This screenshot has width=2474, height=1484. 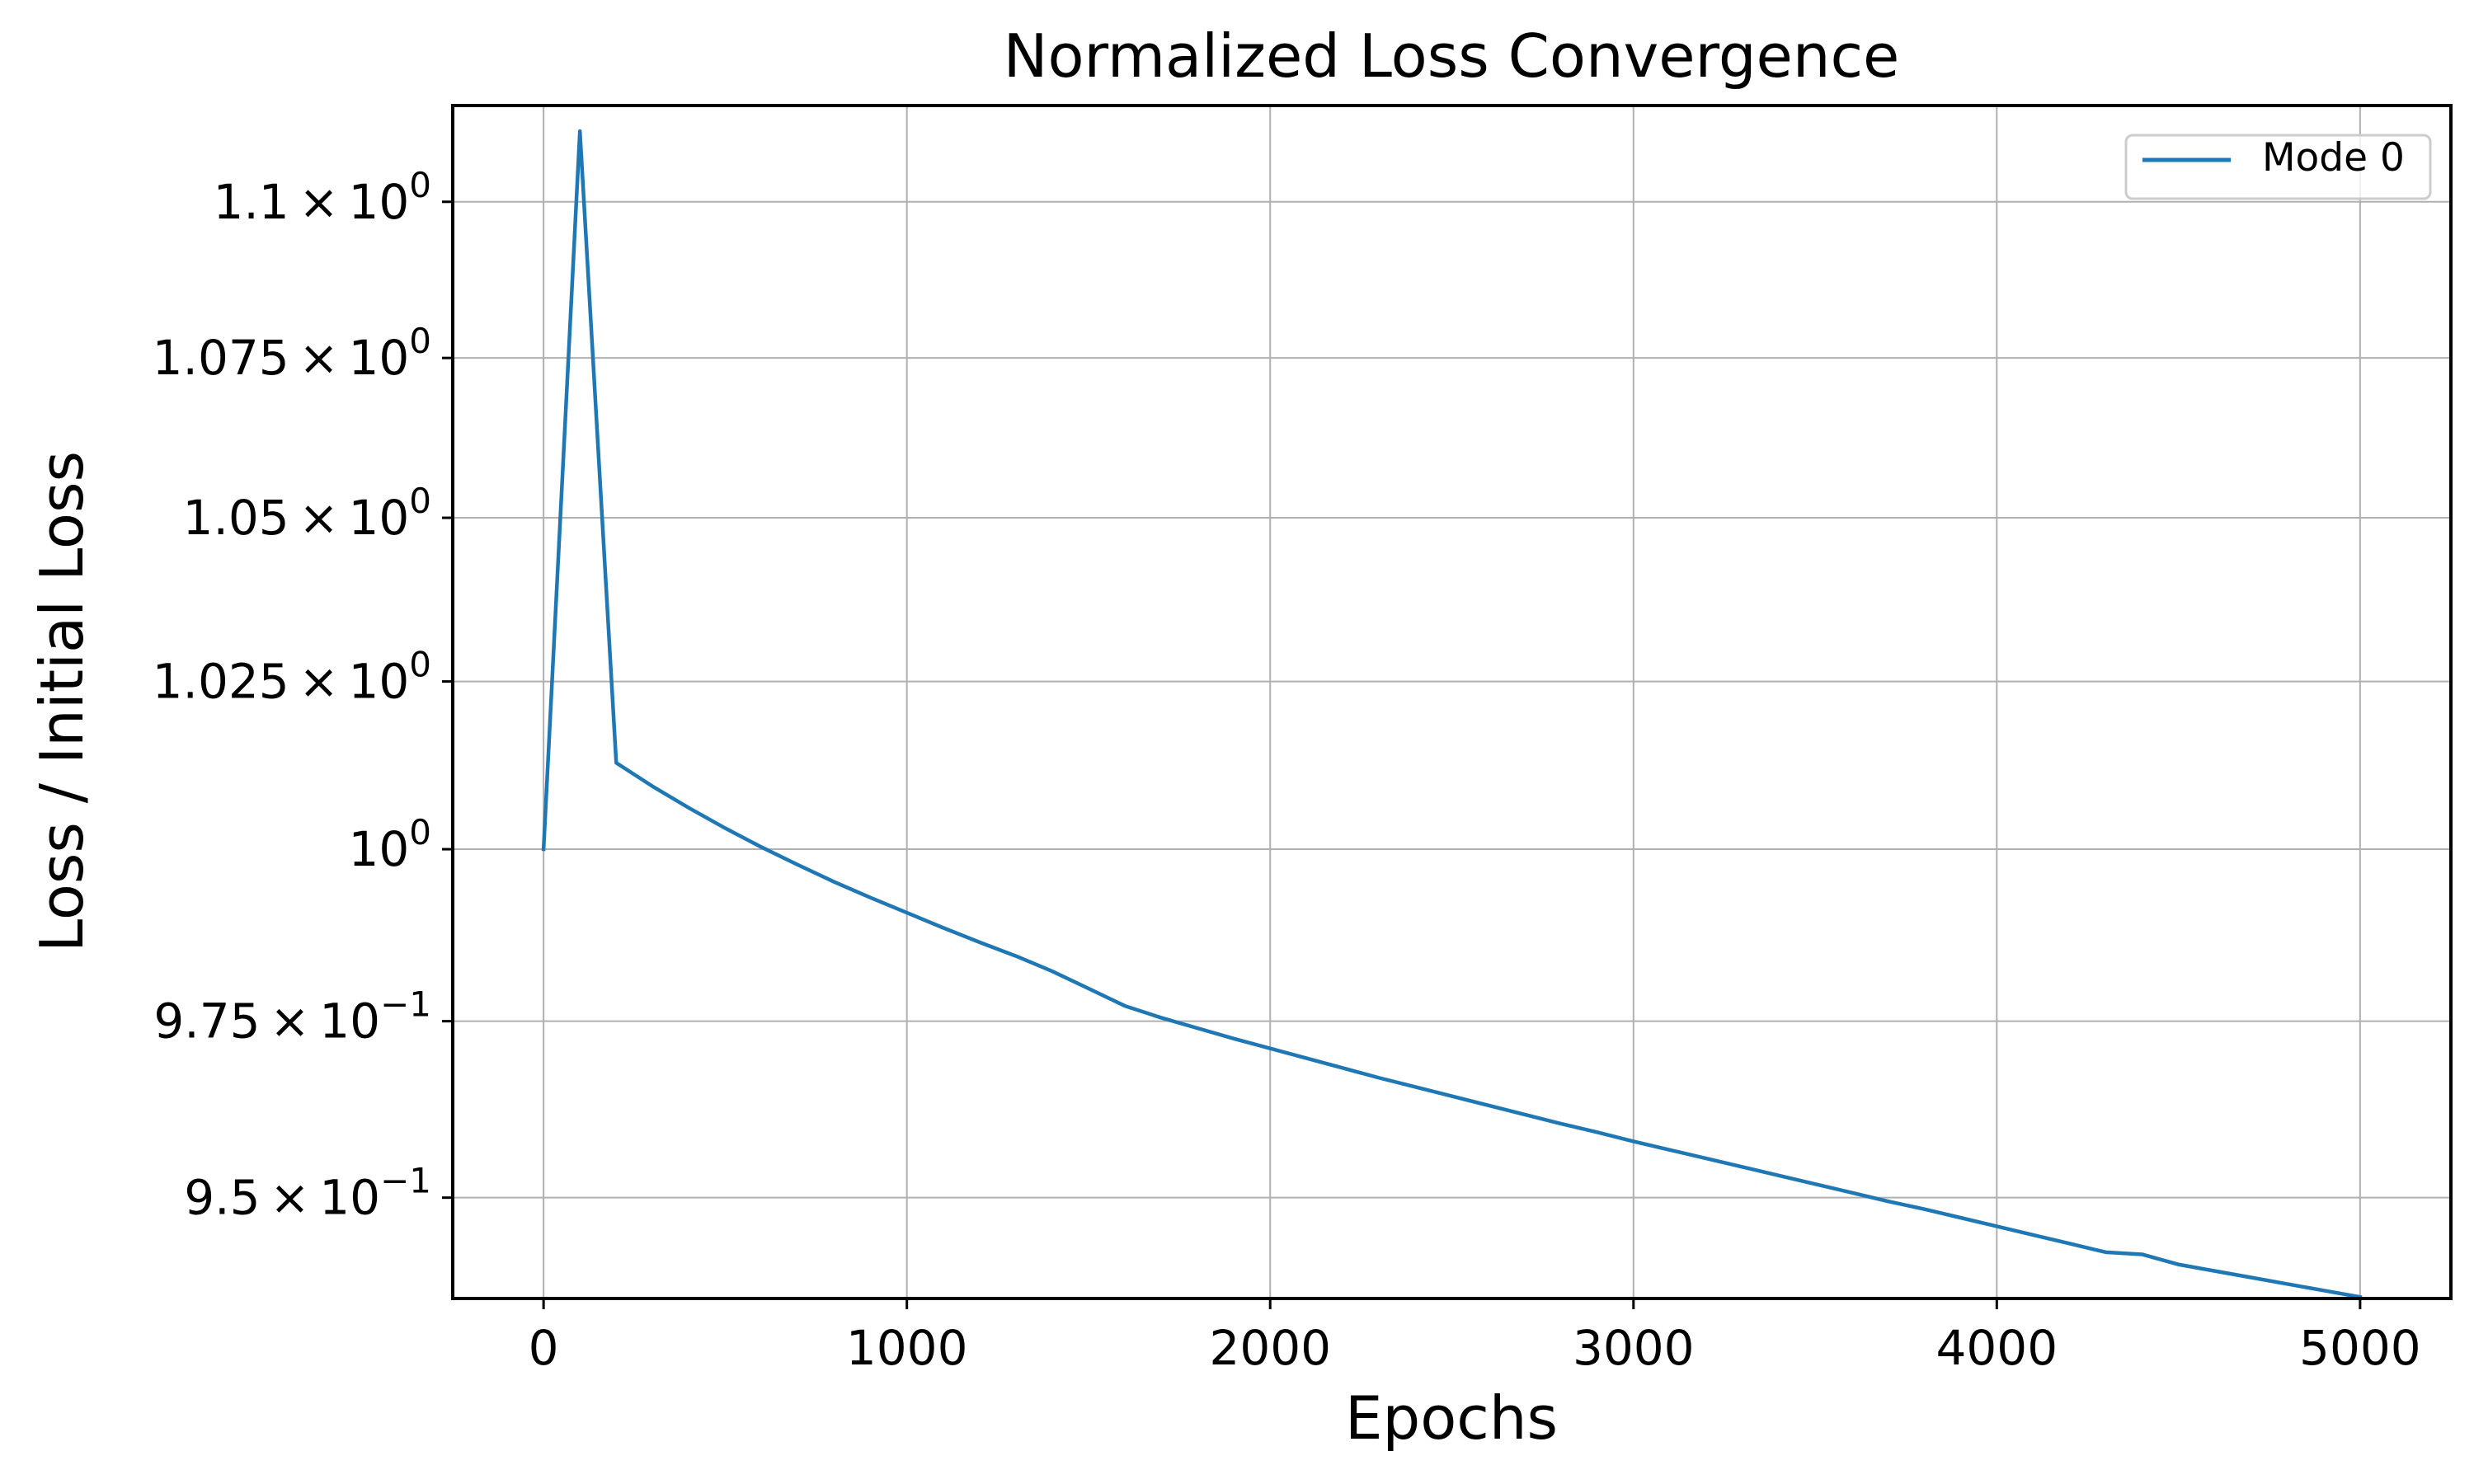 I want to click on x-axis: 0 1000 2000 3000 4000 5000, so click(x=1475, y=1337).